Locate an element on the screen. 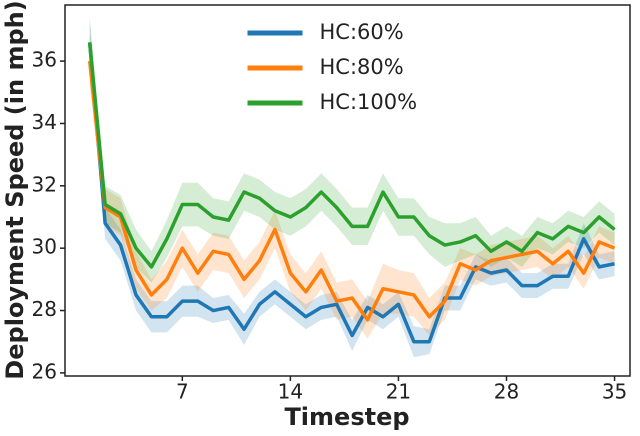  legend-label: HC:100% is located at coordinates (369, 102).